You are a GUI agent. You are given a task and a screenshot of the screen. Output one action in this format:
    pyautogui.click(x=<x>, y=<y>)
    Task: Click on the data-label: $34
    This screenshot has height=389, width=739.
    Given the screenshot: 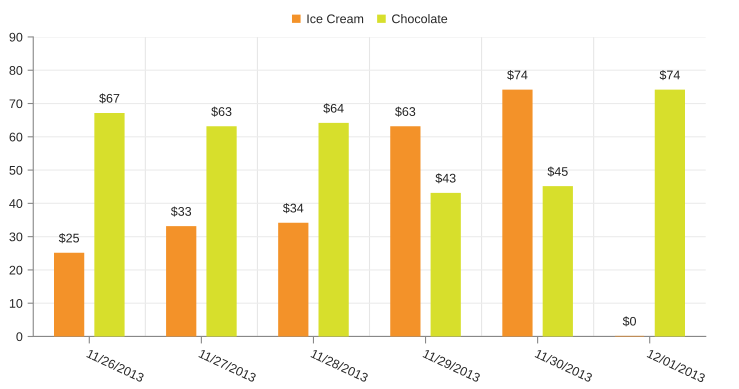 What is the action you would take?
    pyautogui.click(x=293, y=208)
    